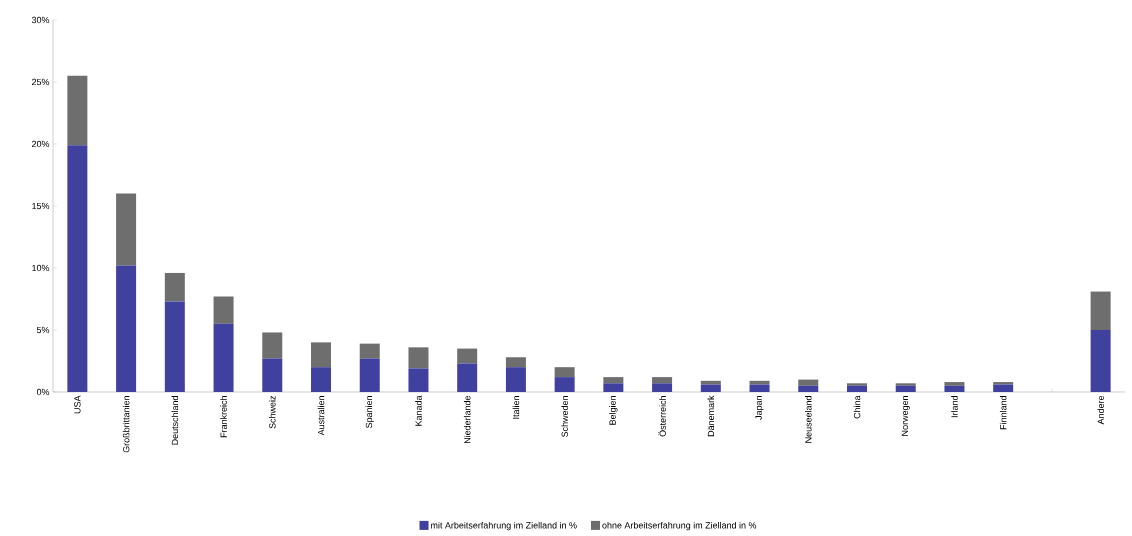  I want to click on legend-label: ohne Arbeitserfahrung im Zielland in %, so click(679, 526).